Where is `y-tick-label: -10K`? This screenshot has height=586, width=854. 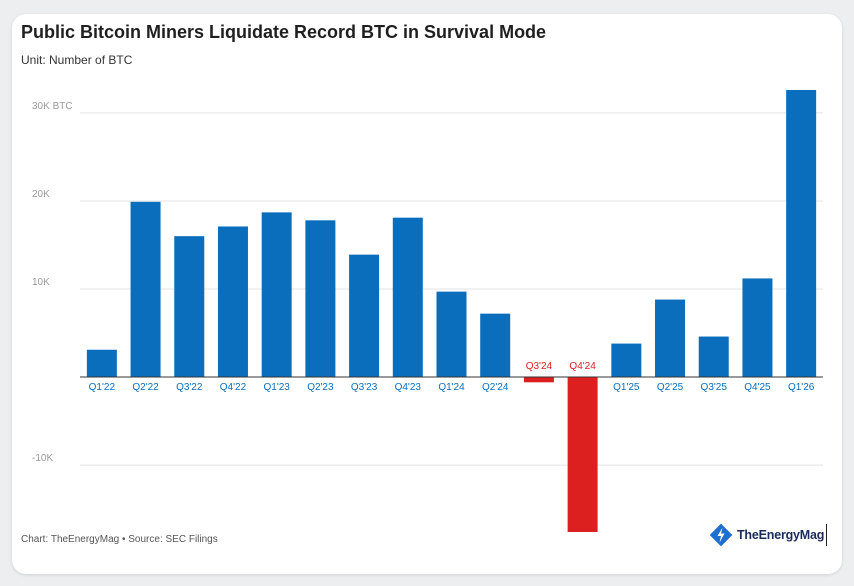 y-tick-label: -10K is located at coordinates (42, 458).